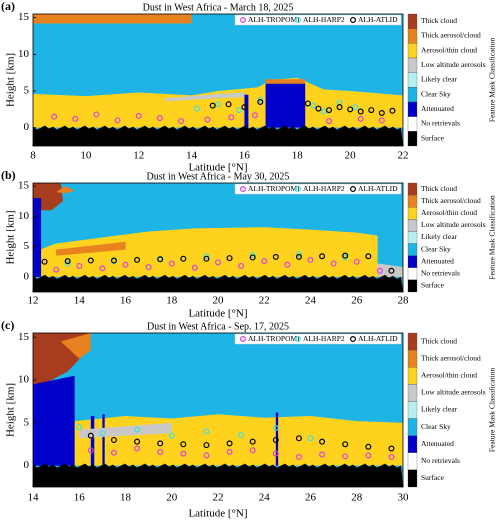  I want to click on x-tick-label: 20, so click(219, 301).